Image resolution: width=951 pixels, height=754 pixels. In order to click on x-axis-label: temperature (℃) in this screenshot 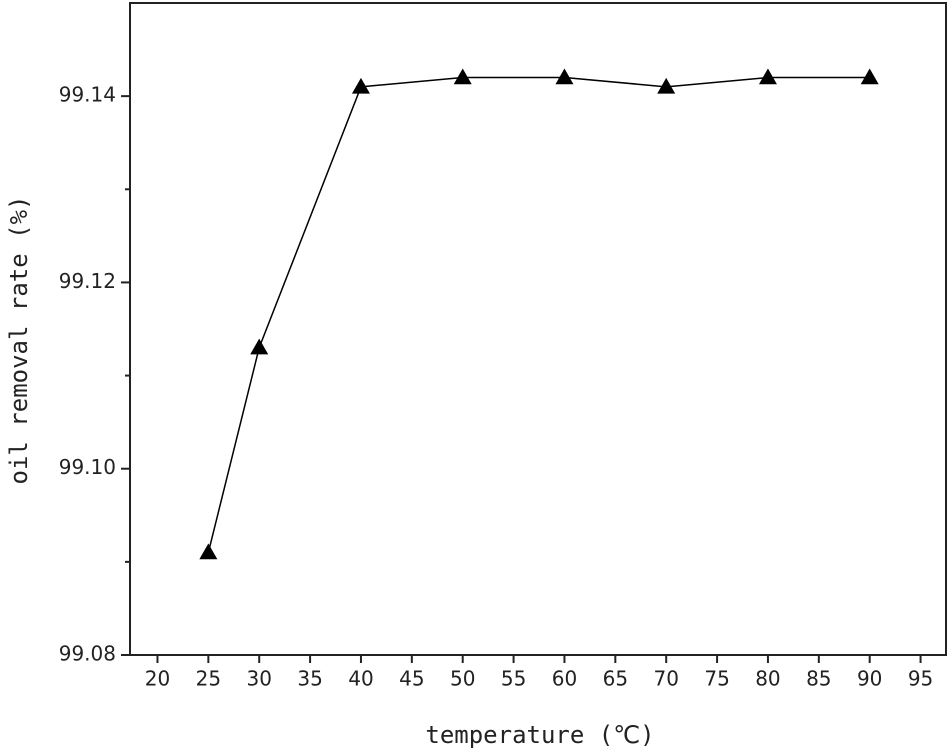, I will do `click(539, 735)`.